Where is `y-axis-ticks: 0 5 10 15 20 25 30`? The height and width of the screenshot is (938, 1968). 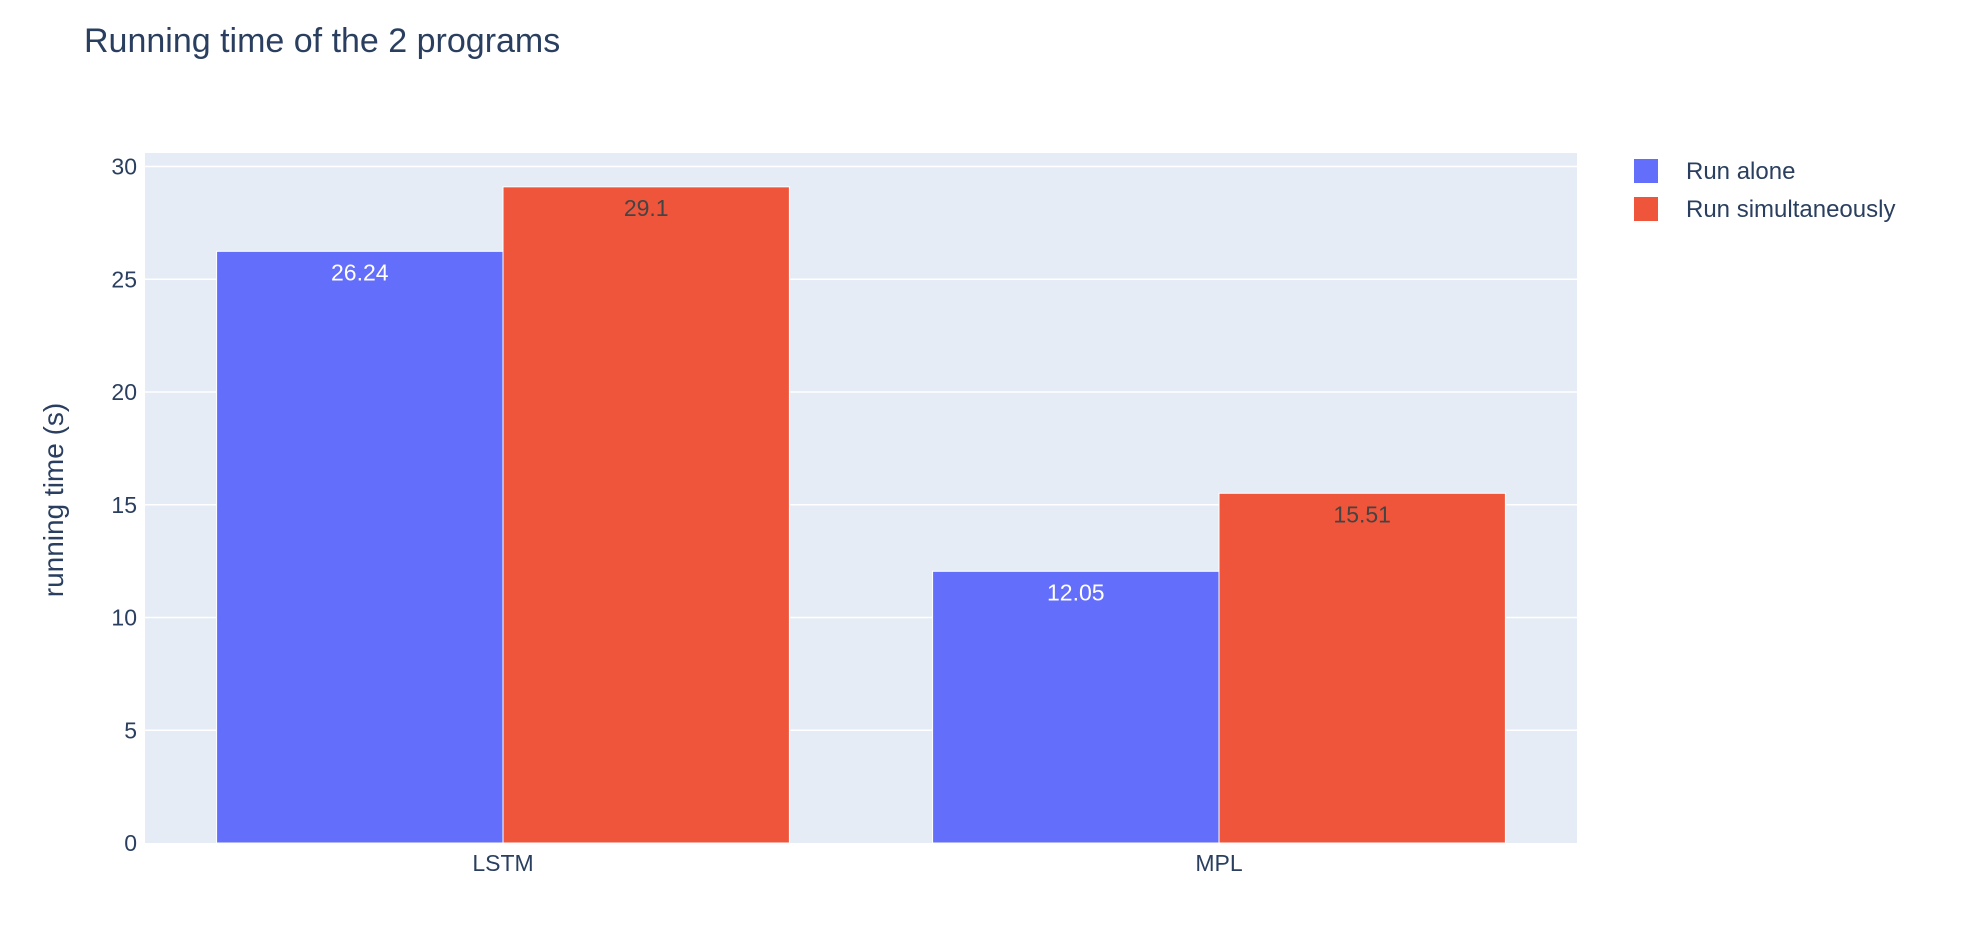 y-axis-ticks: 0 5 10 15 20 25 30 is located at coordinates (124, 505).